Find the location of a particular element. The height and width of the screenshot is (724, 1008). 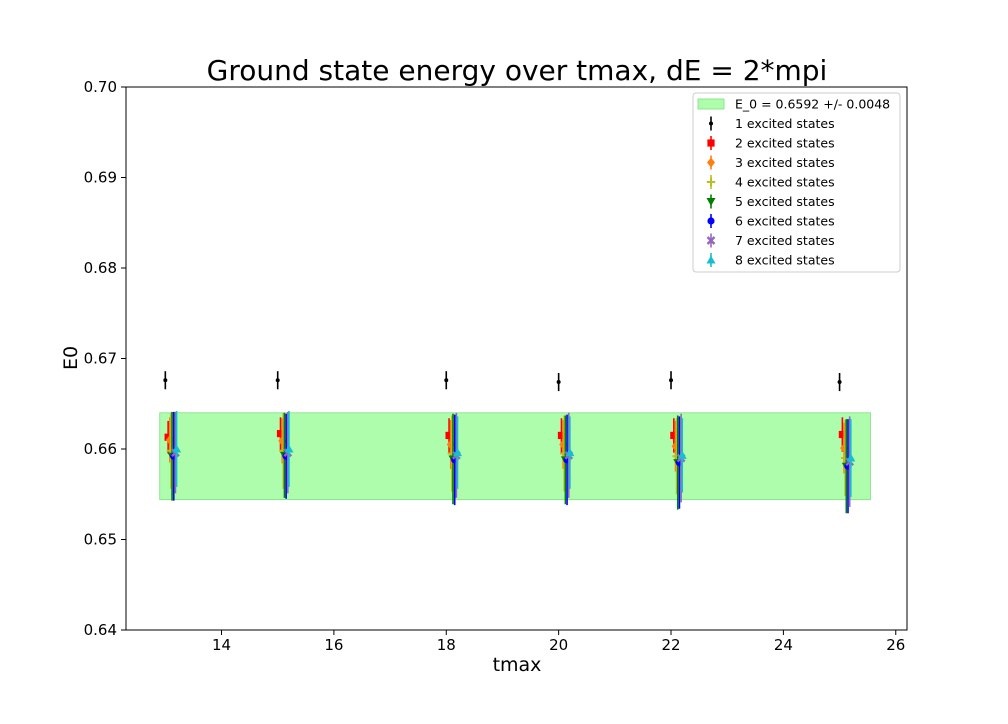

legend-entry-6: 6 excited states is located at coordinates (771, 221).